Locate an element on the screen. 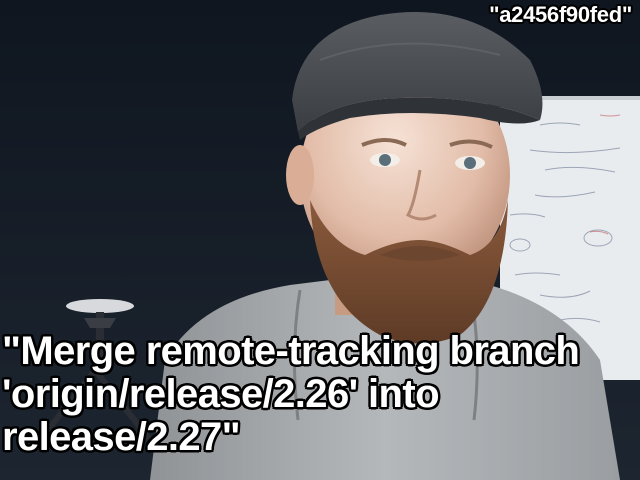  commit-hash-caption: "a2456f90fed" is located at coordinates (560, 14).